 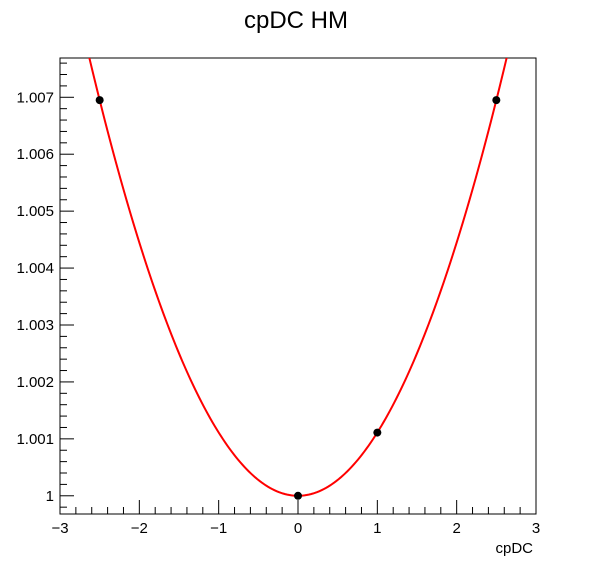 I want to click on y-tick-label: 1.004, so click(x=35, y=268).